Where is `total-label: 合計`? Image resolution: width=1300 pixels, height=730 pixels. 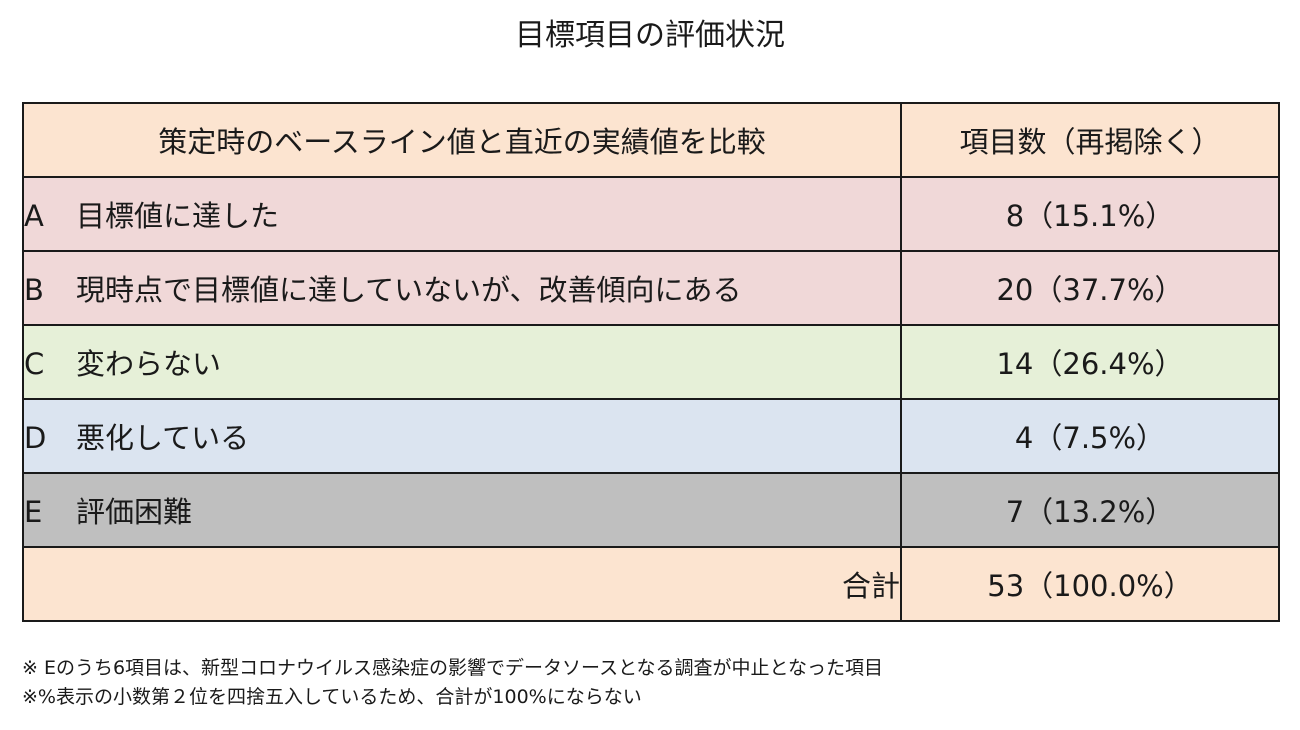
total-label: 合計 is located at coordinates (462, 584).